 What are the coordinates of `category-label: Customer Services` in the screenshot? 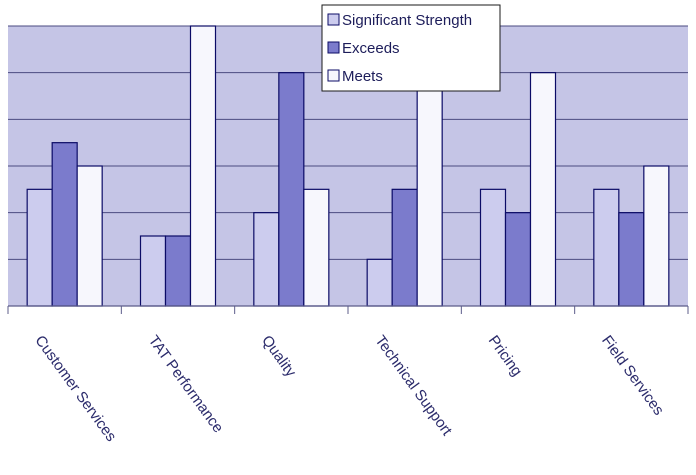 It's located at (75, 388).